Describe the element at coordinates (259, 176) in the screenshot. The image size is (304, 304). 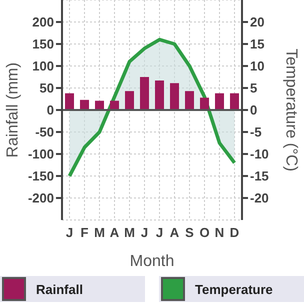
I see `y2-tick-label: -15` at that location.